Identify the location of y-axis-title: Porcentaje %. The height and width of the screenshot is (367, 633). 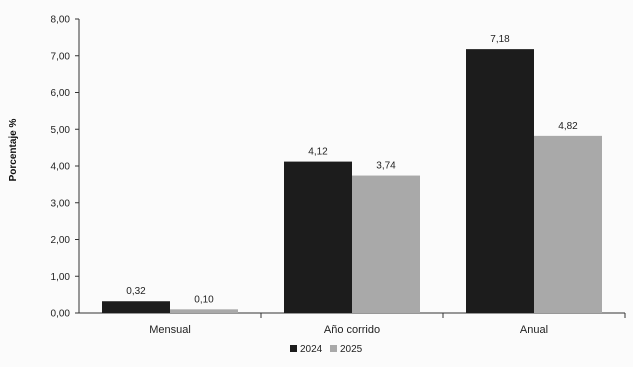
(13, 149).